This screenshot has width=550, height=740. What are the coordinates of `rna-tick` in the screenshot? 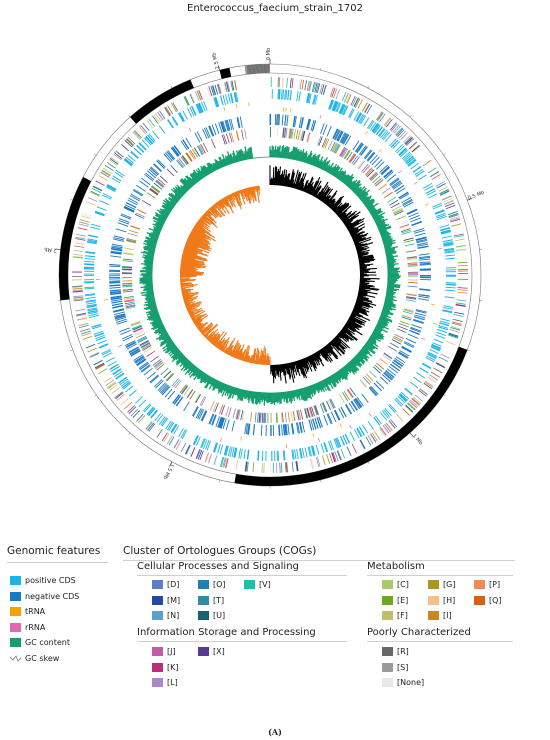 It's located at (366, 132).